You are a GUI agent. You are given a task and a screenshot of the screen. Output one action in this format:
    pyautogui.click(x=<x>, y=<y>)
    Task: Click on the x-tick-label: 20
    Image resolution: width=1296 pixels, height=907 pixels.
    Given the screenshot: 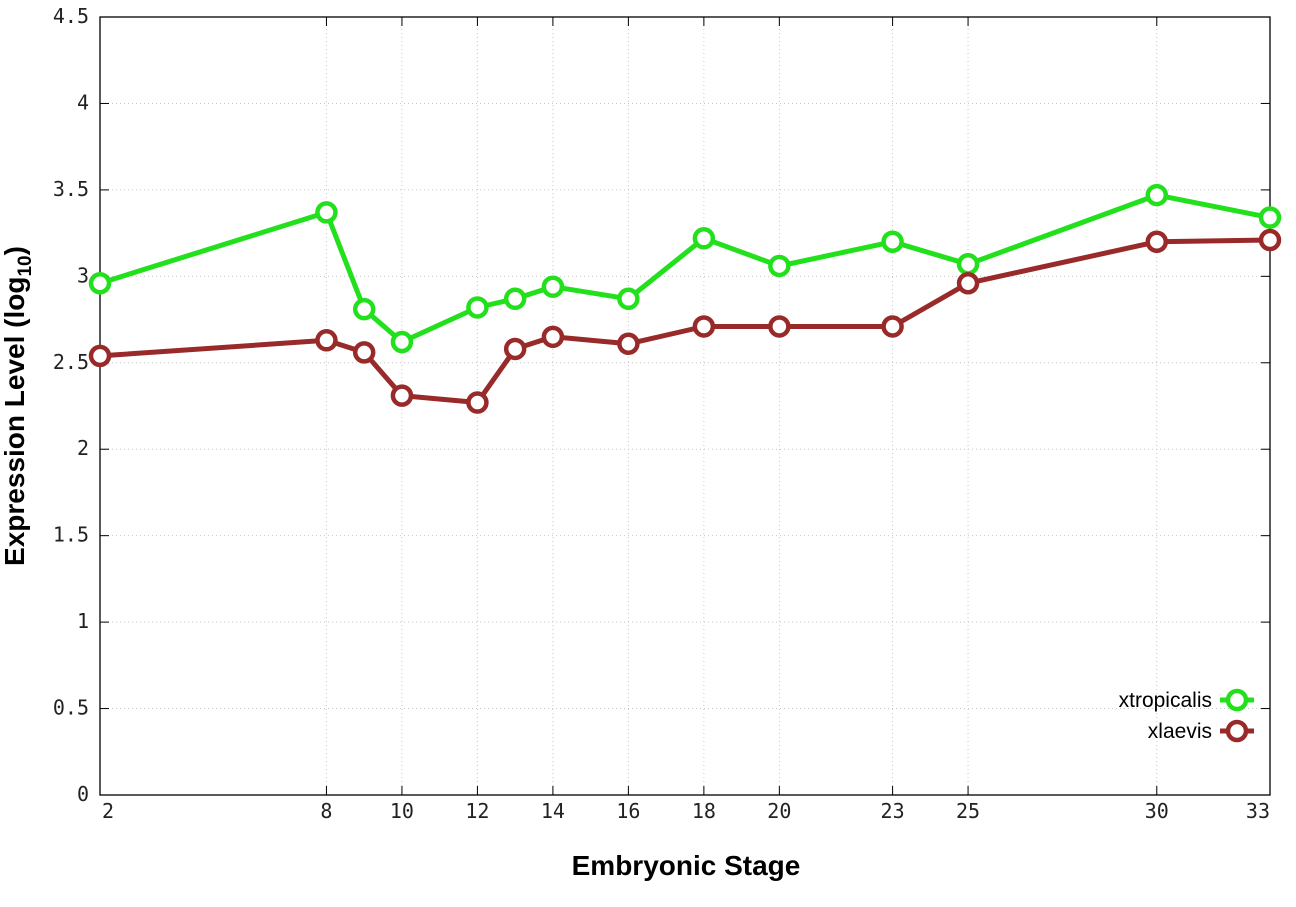 What is the action you would take?
    pyautogui.click(x=779, y=811)
    